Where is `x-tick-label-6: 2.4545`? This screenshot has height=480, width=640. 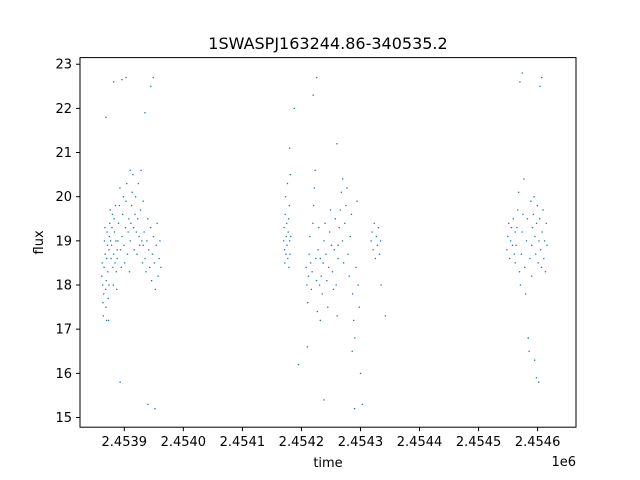
x-tick-label-6: 2.4545 is located at coordinates (479, 442).